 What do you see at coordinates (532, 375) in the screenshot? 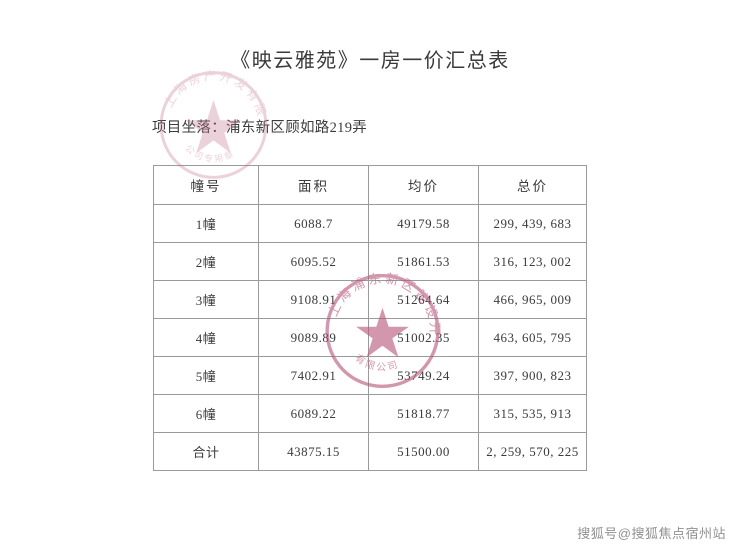
I see `cell-total-price: 397, 900, 823` at bounding box center [532, 375].